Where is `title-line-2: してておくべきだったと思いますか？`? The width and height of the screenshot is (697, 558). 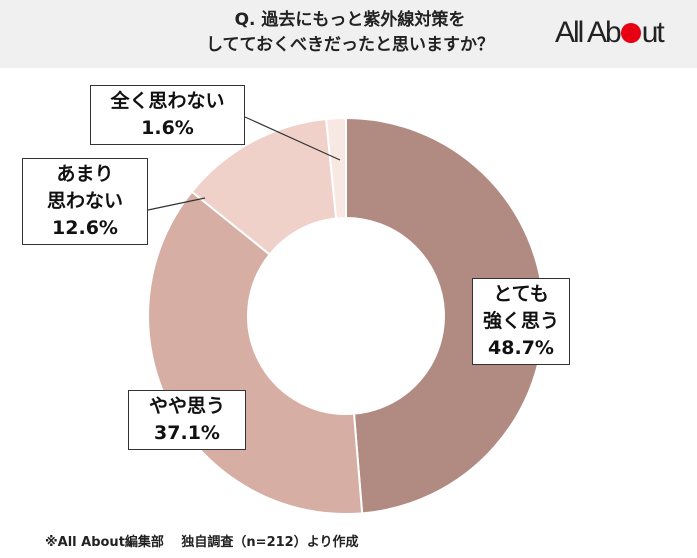
title-line-2: してておくべきだったと思いますか？ is located at coordinates (350, 45).